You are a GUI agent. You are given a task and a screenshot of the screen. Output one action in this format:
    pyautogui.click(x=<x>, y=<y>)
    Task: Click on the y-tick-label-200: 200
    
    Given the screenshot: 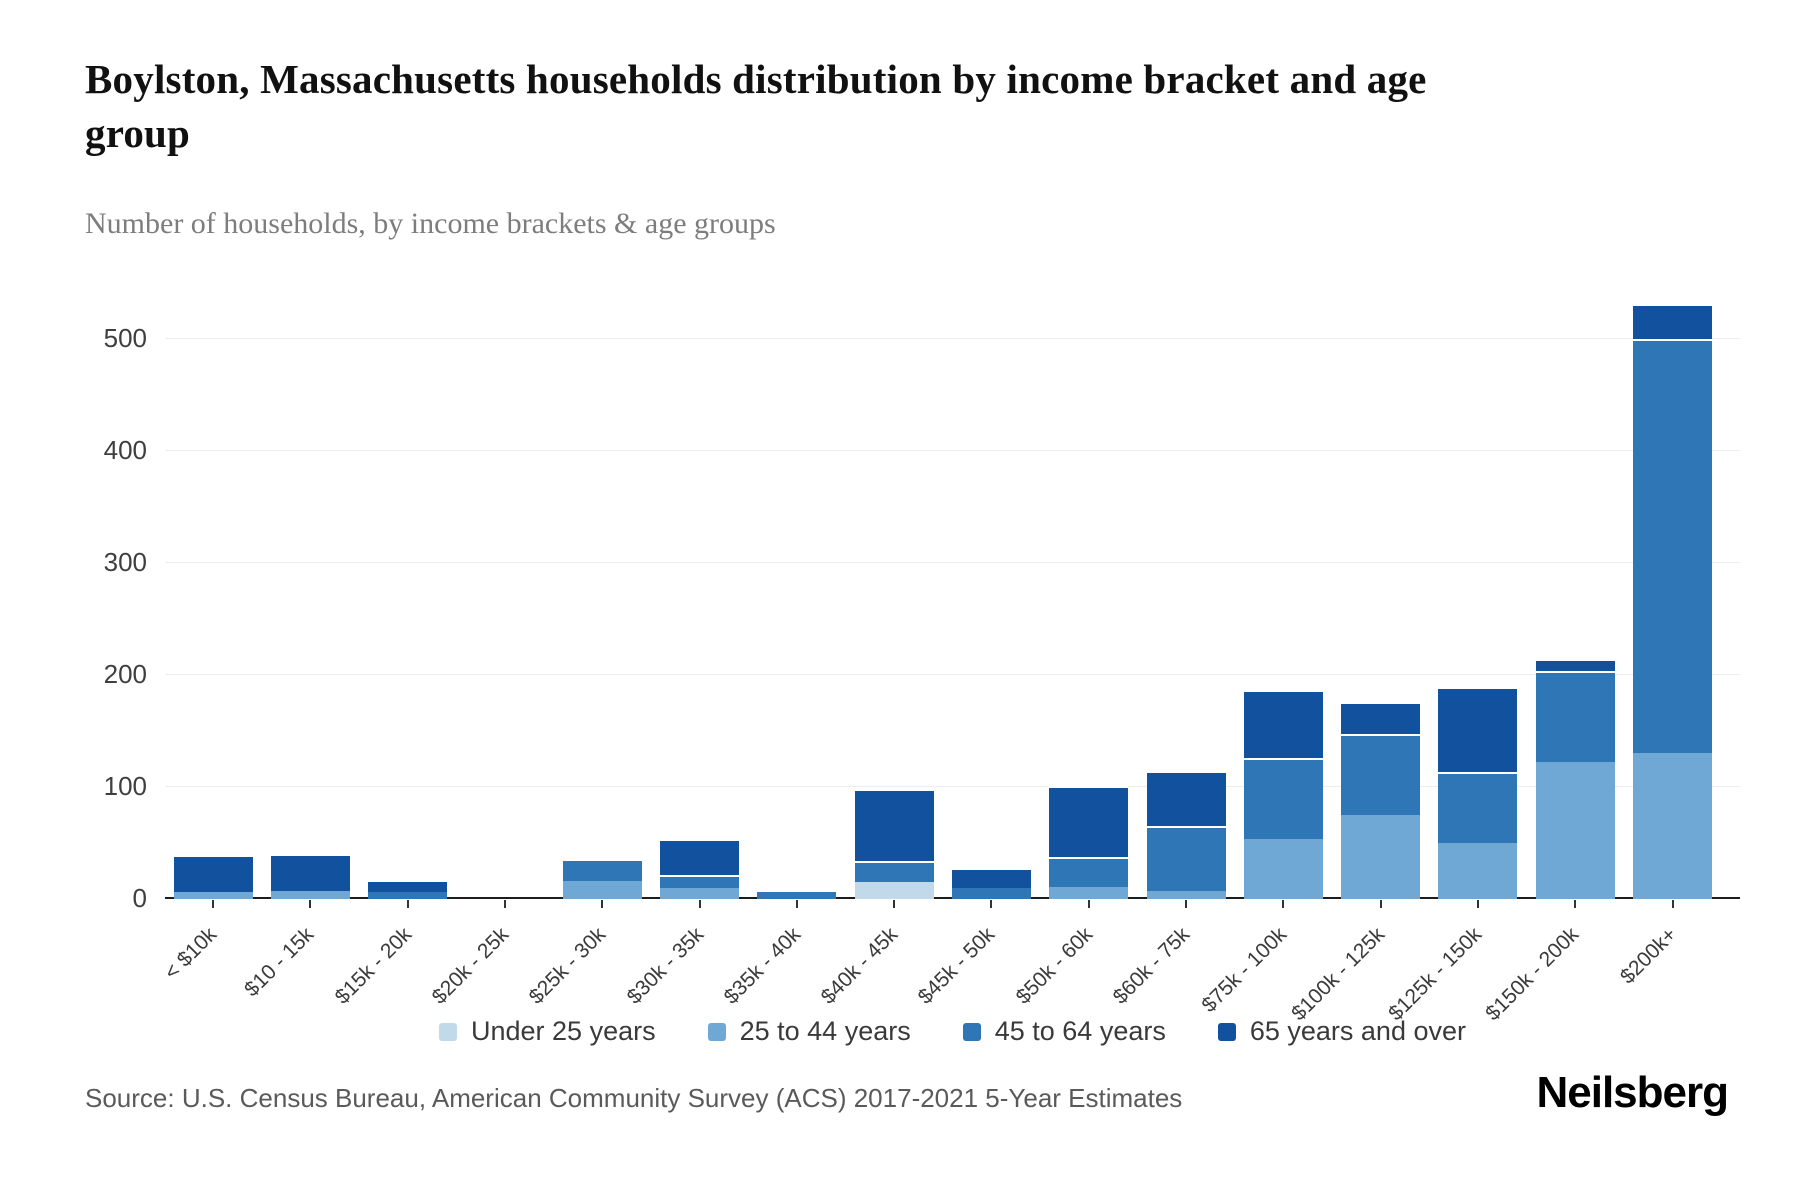 What is the action you would take?
    pyautogui.click(x=125, y=674)
    